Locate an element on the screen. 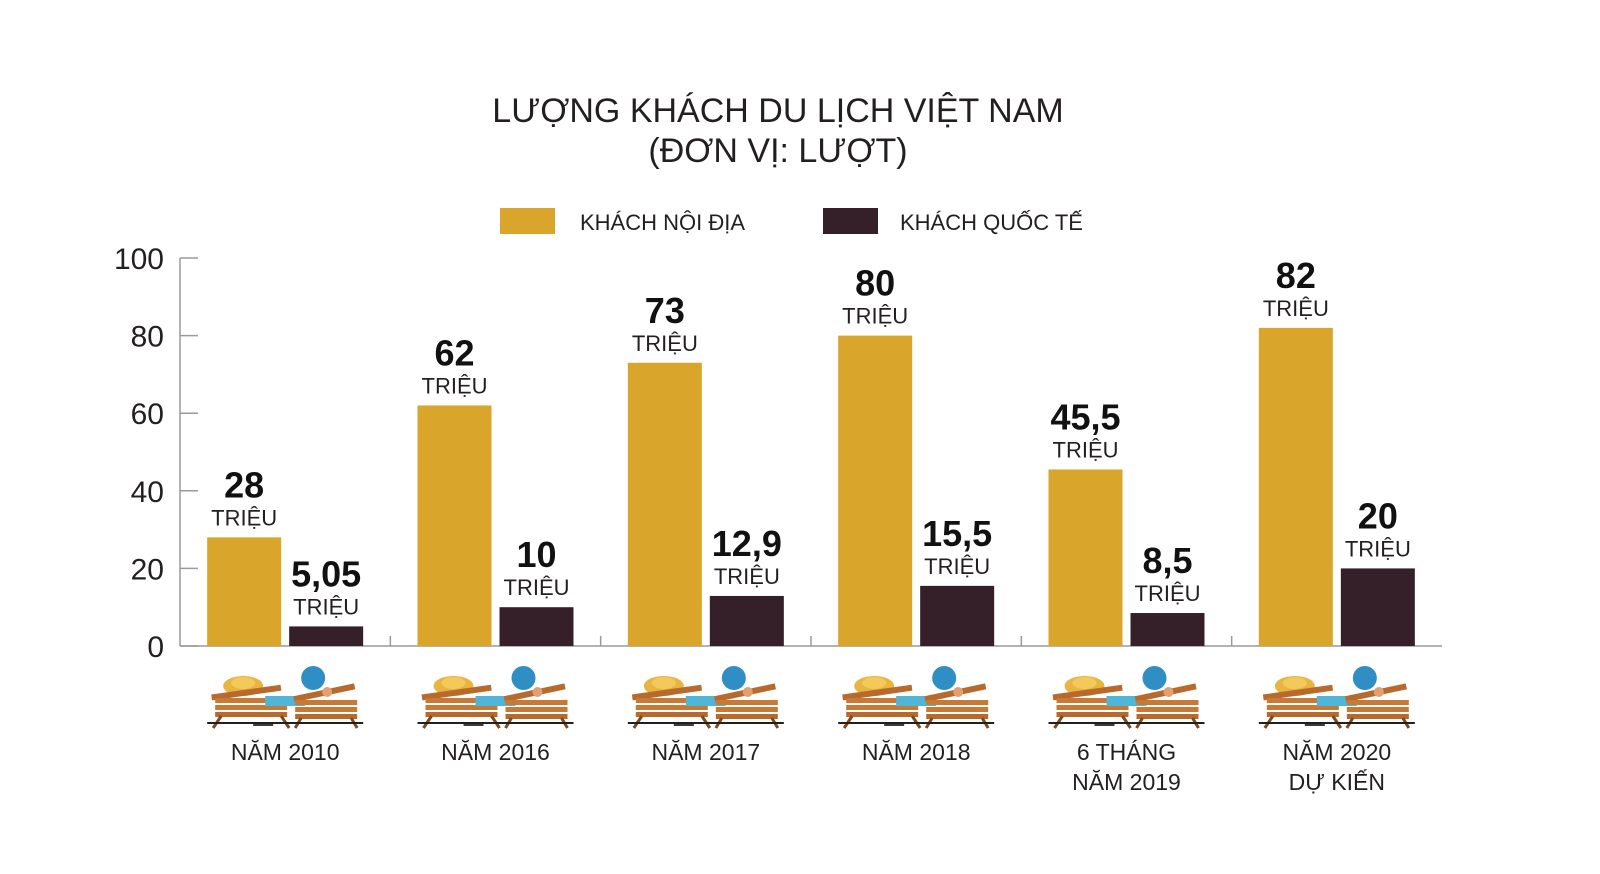 This screenshot has width=1600, height=874. legend-label-international: KHÁCH QUỐC TẾ is located at coordinates (991, 222).